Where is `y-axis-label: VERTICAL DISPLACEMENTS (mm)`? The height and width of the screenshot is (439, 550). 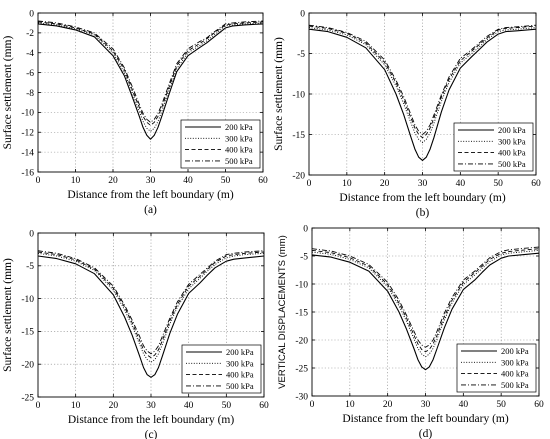 y-axis-label: VERTICAL DISPLACEMENTS (mm) is located at coordinates (282, 312).